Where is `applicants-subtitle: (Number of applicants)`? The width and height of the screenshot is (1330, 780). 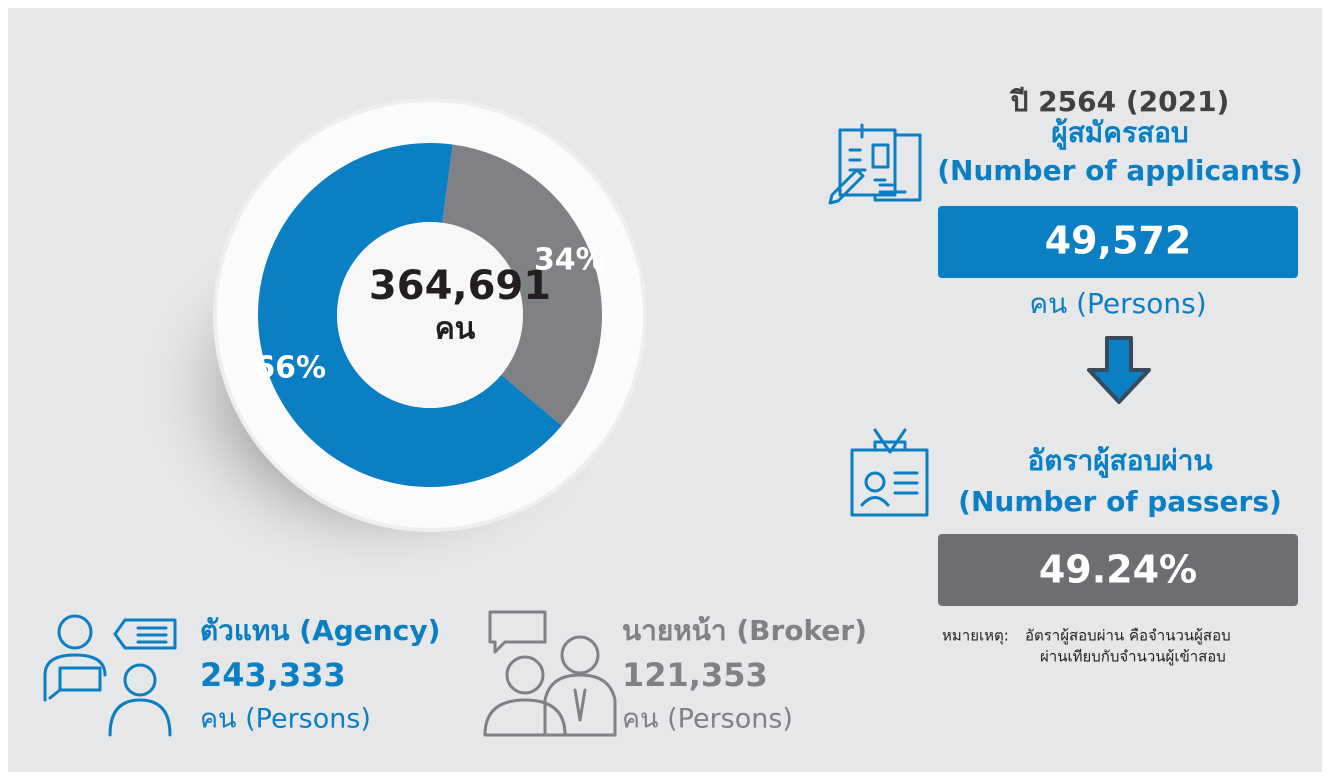 applicants-subtitle: (Number of applicants) is located at coordinates (1120, 170).